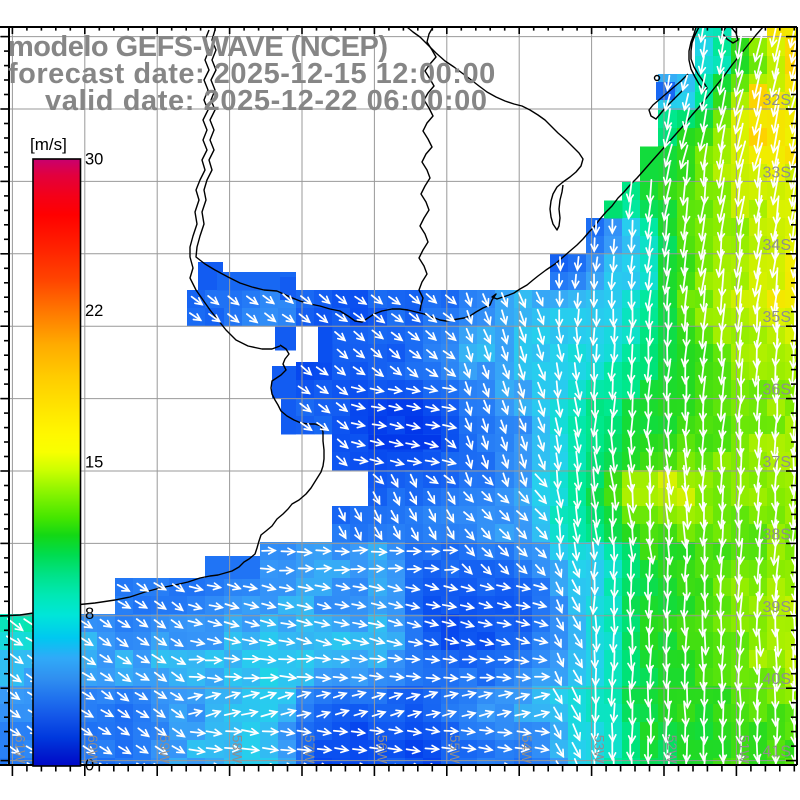 This screenshot has height=800, width=800. What do you see at coordinates (165, 750) in the screenshot?
I see `svg-text: 59W` at bounding box center [165, 750].